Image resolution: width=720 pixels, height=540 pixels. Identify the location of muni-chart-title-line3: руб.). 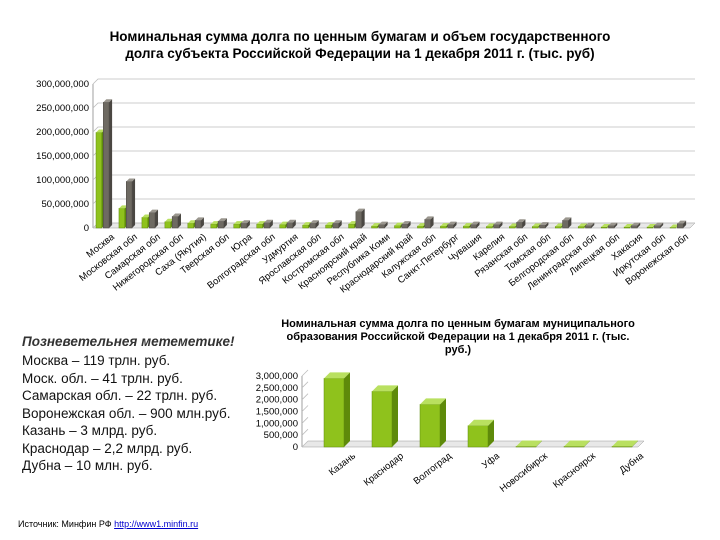
(458, 350).